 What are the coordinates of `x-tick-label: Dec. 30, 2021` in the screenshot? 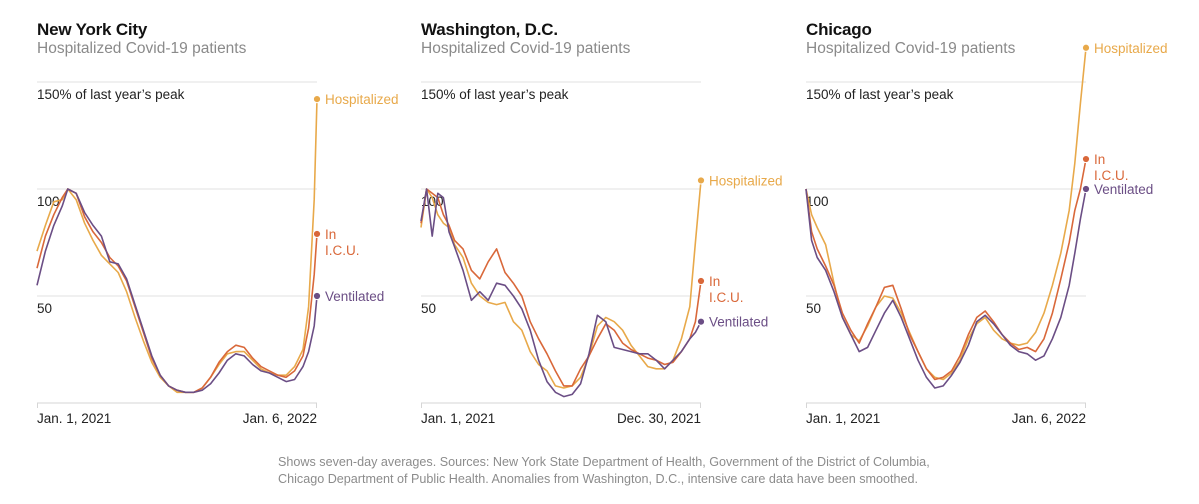 It's located at (659, 418).